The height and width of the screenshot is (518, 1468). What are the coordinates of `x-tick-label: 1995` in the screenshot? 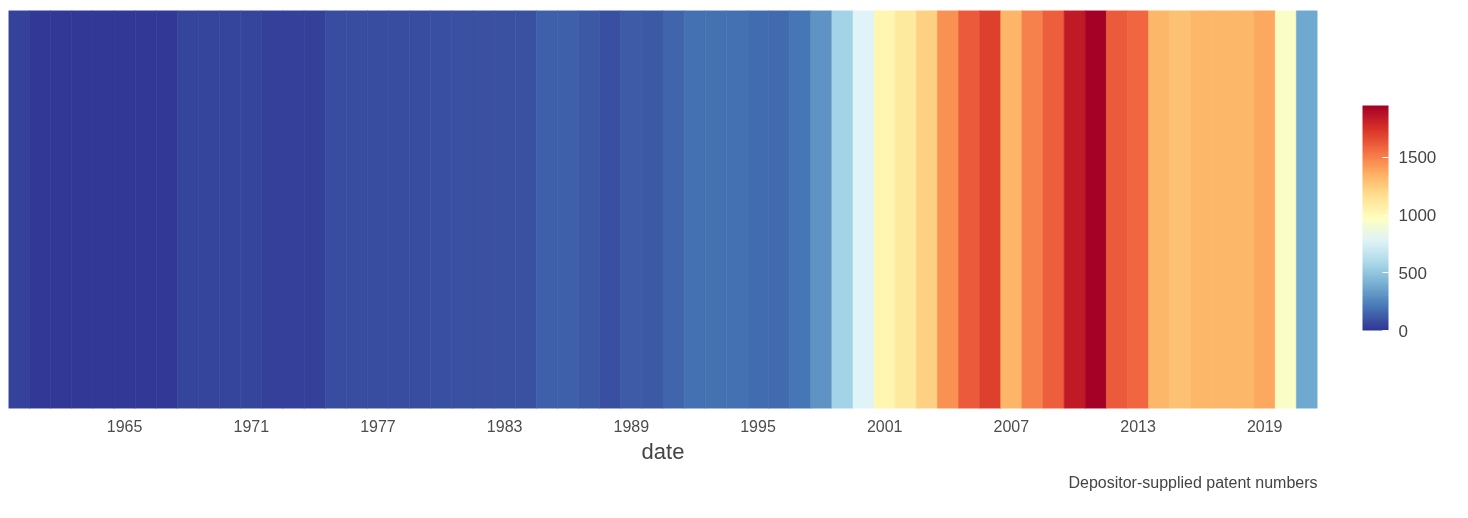 It's located at (758, 426).